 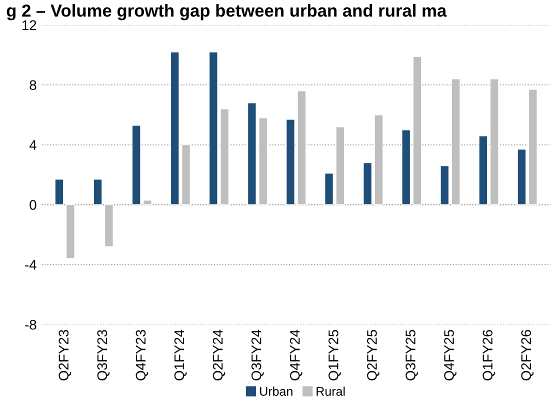 I want to click on x-tick-label: Q3FY23, so click(x=103, y=355).